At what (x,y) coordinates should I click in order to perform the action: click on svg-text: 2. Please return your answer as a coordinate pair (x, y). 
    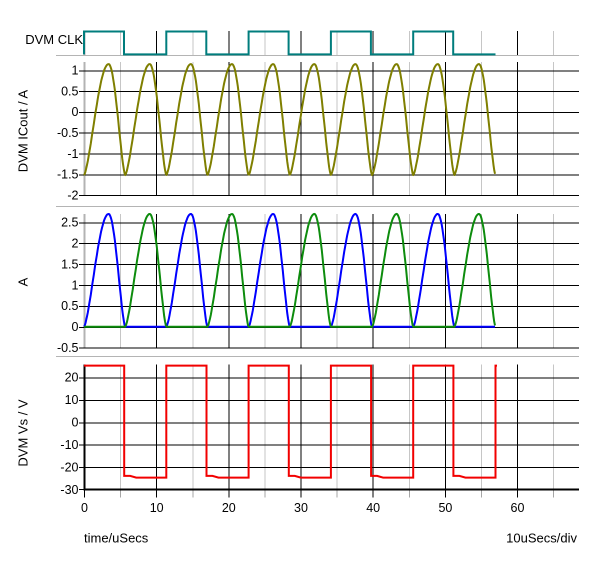
    Looking at the image, I should click on (75, 244).